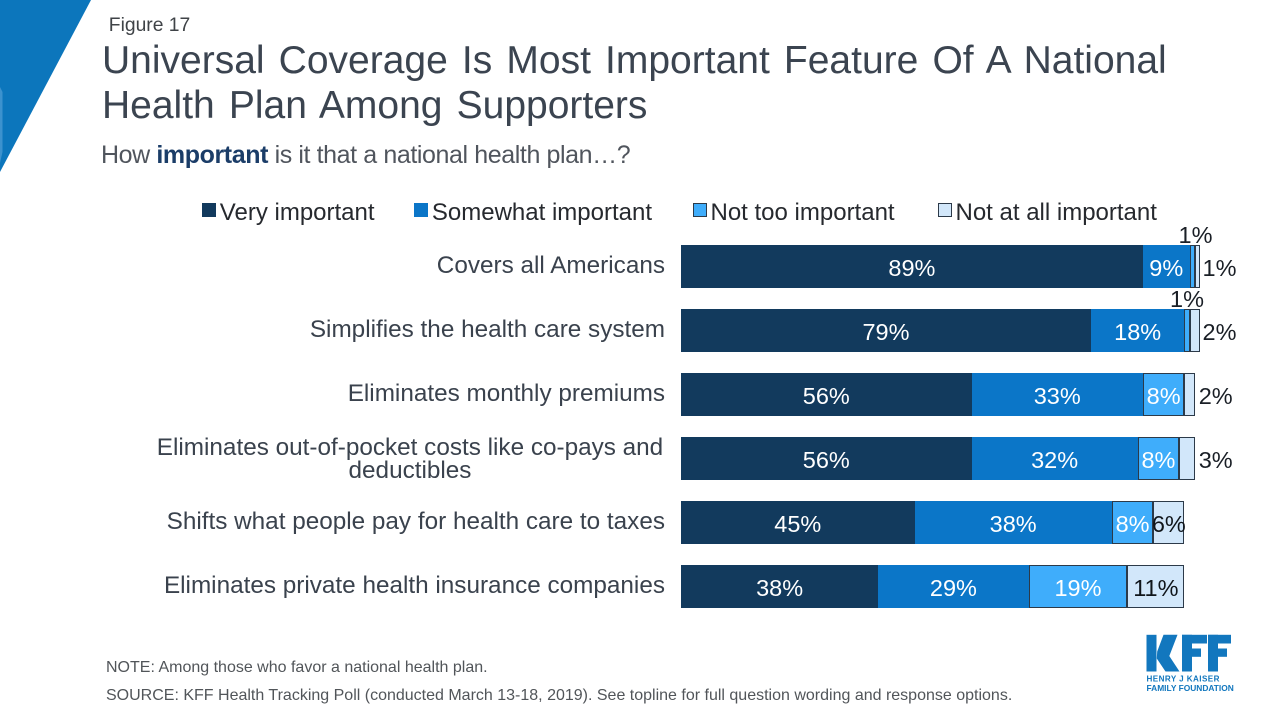 This screenshot has height=720, width=1280. What do you see at coordinates (1190, 688) in the screenshot?
I see `svg-text: FAMILY FOUNDATION` at bounding box center [1190, 688].